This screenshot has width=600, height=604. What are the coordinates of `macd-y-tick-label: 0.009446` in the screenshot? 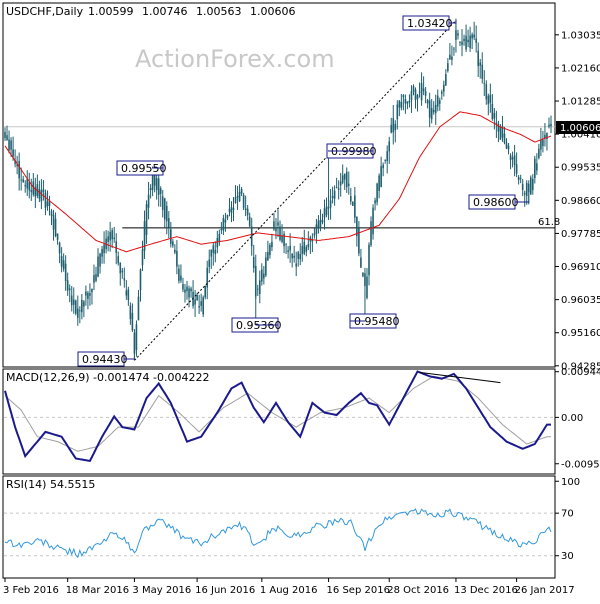 It's located at (580, 372).